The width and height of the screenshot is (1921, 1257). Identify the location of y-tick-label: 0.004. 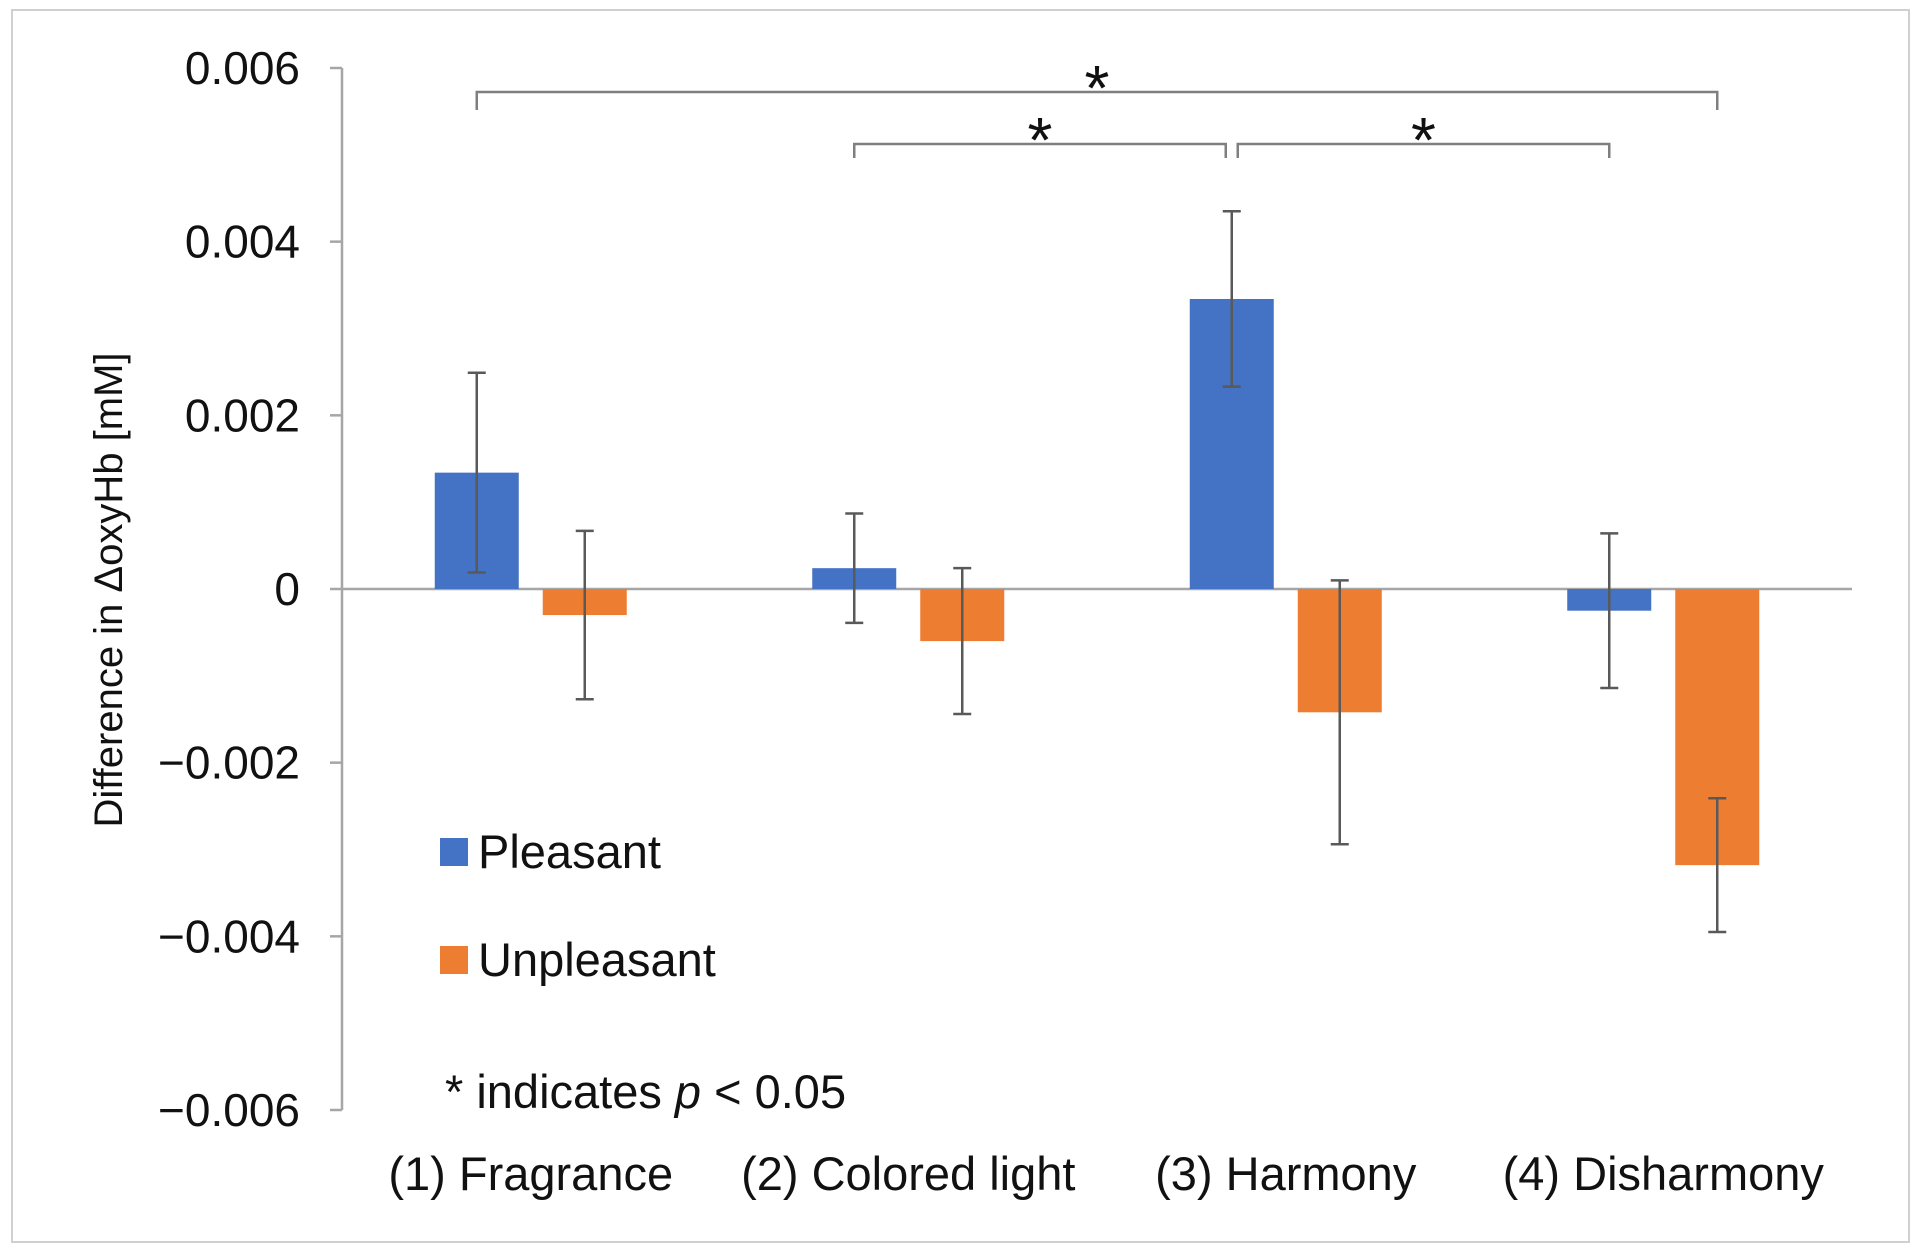
(242, 242).